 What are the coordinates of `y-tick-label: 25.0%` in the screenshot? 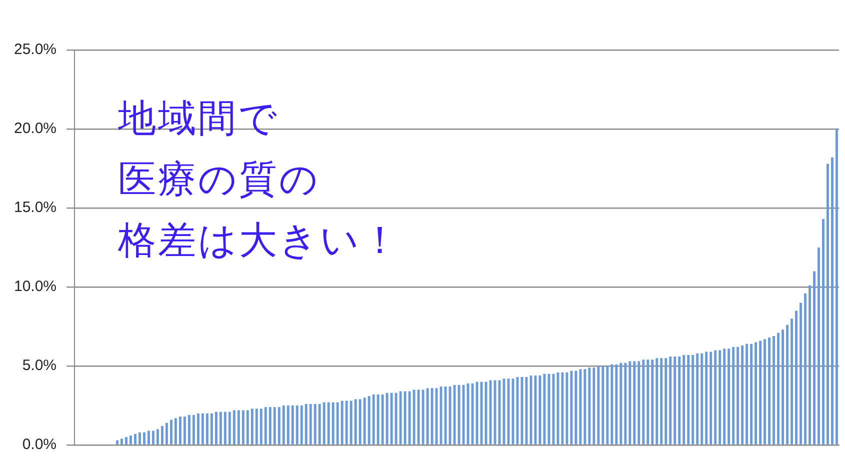 It's located at (35, 49).